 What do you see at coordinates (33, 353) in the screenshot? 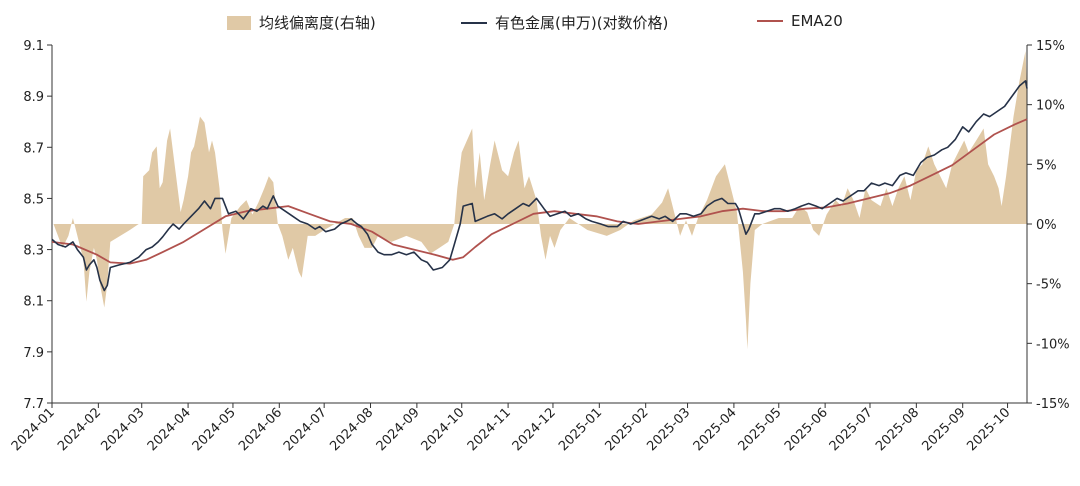
I see `left-tick-label: 7.9` at bounding box center [33, 353].